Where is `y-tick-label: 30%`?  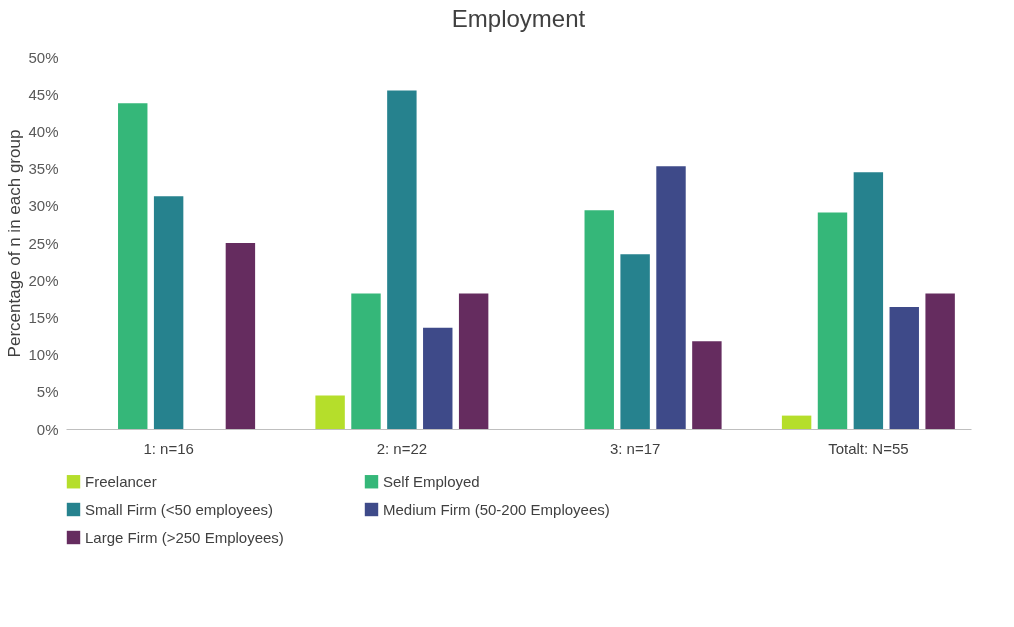
y-tick-label: 30% is located at coordinates (43, 206).